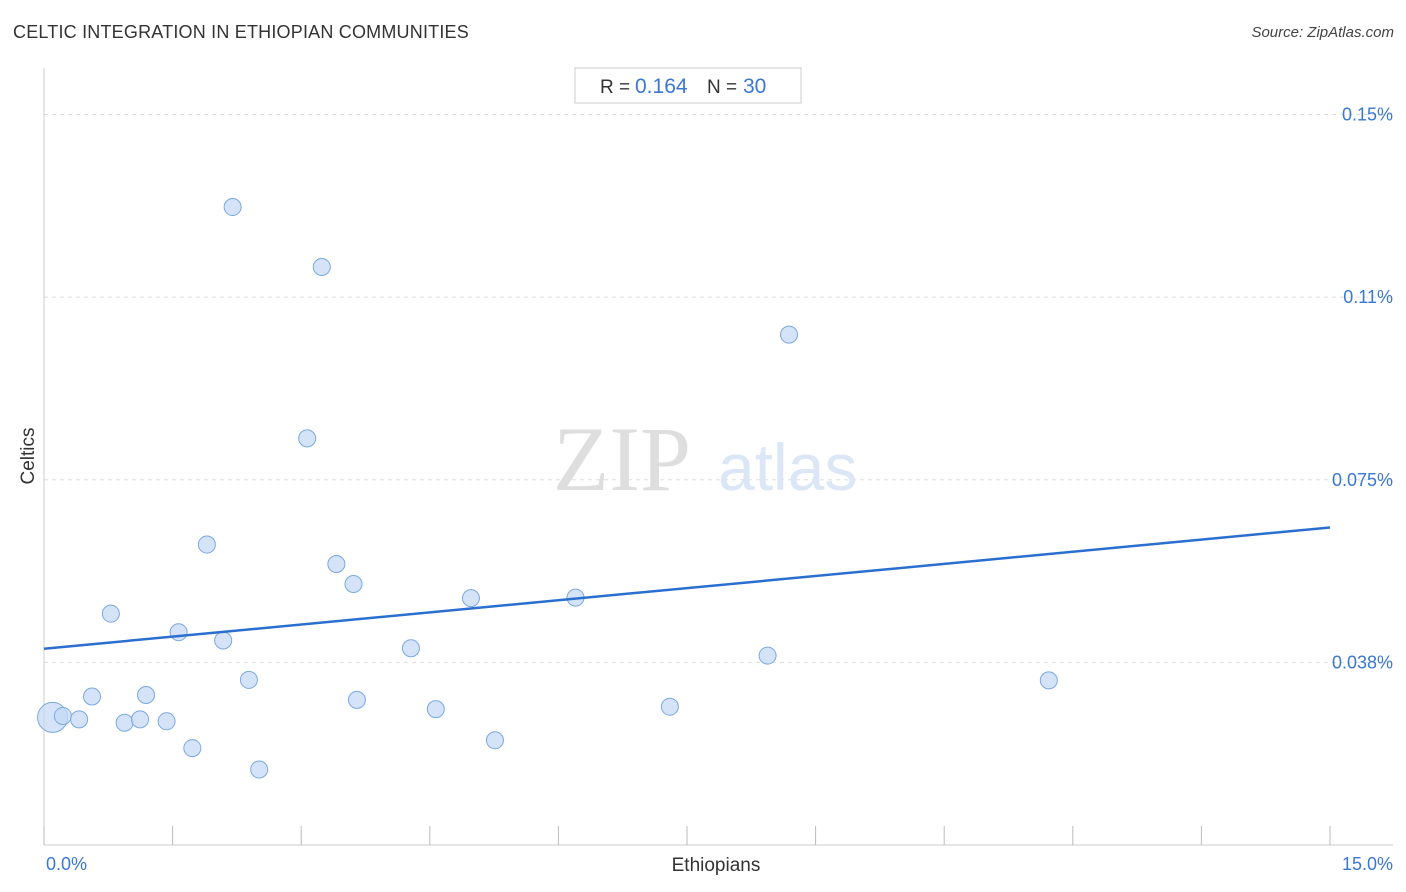  I want to click on y-tick-label-3: 0.15%, so click(1367, 115).